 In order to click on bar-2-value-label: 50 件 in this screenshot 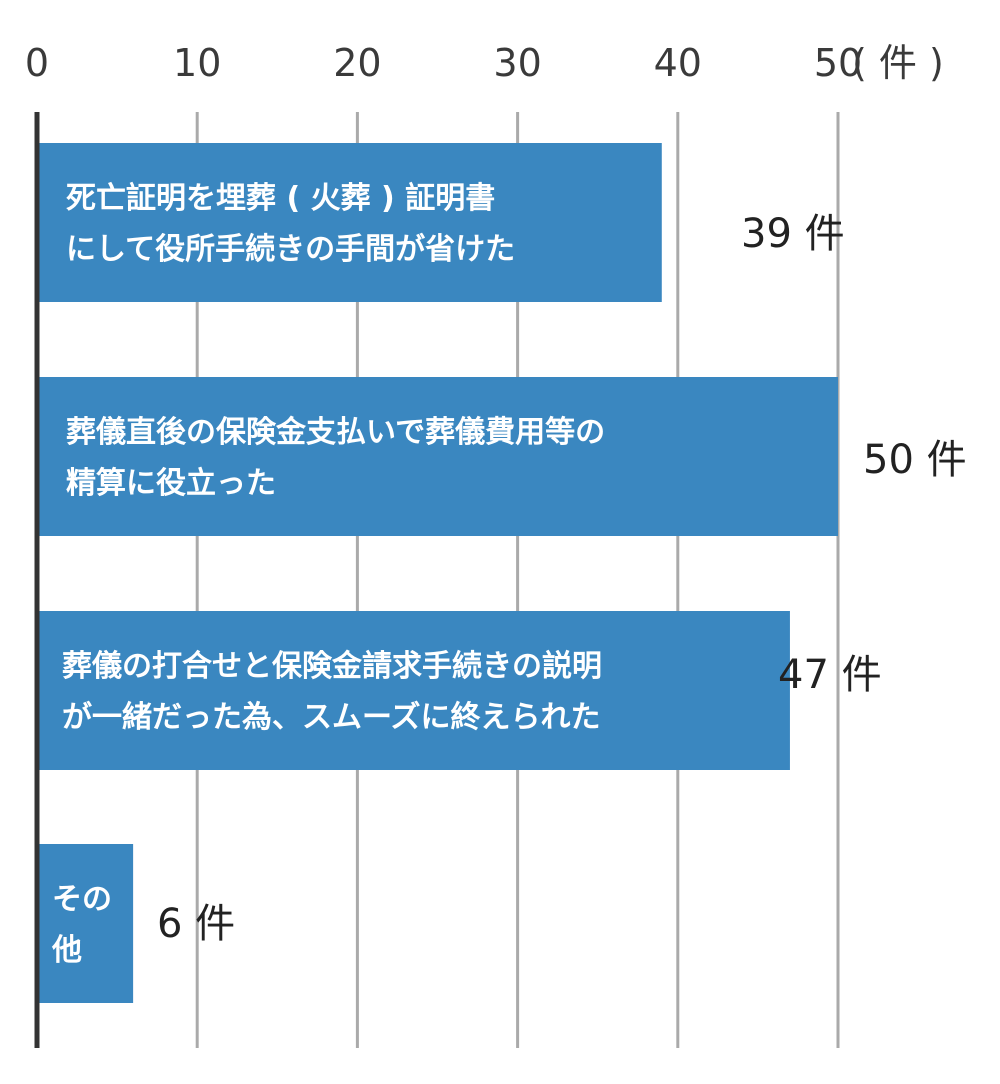, I will do `click(915, 460)`.